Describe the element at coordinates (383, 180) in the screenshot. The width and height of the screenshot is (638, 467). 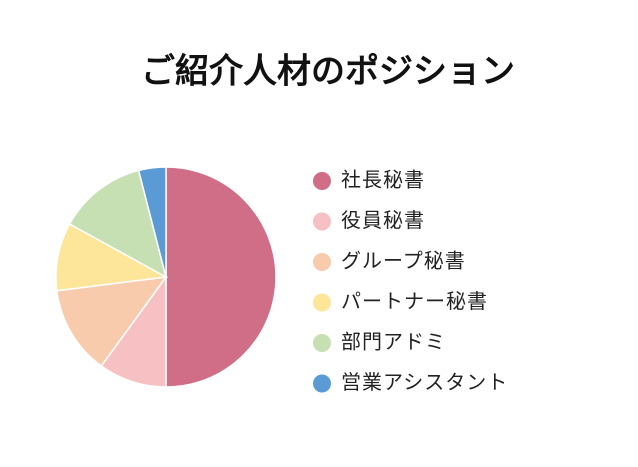
I see `legend-label: 社長秘書` at that location.